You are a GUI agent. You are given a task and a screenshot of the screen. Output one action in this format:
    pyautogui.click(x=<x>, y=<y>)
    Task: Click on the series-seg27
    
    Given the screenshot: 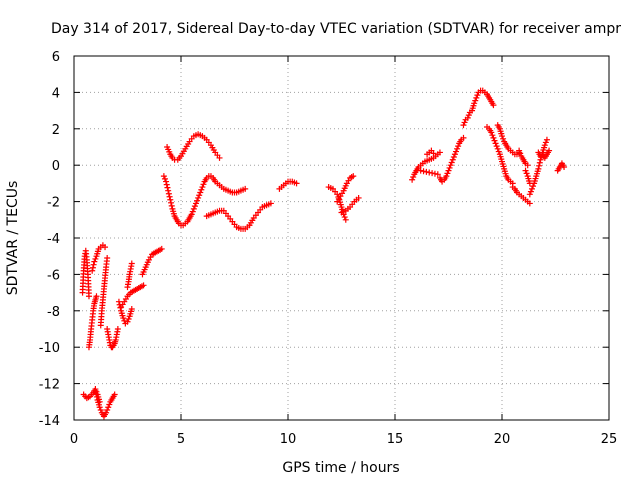 What is the action you would take?
    pyautogui.click(x=523, y=158)
    